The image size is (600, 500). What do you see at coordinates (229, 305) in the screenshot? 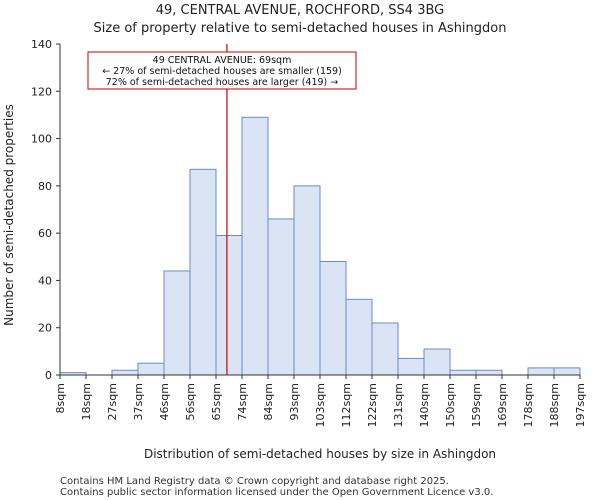
I see `bar-65sqm` at bounding box center [229, 305].